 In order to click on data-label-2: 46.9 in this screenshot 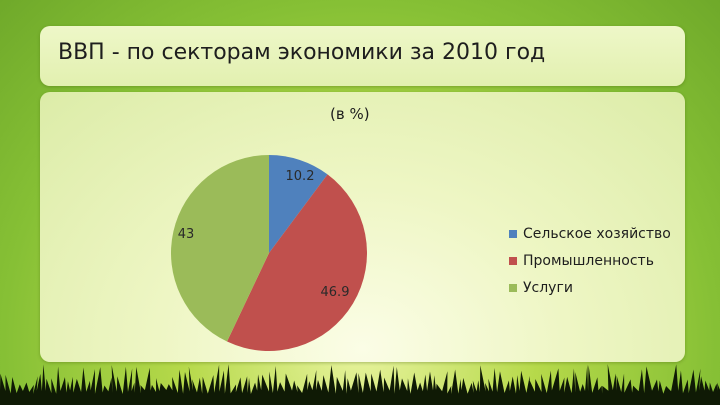, I will do `click(335, 292)`.